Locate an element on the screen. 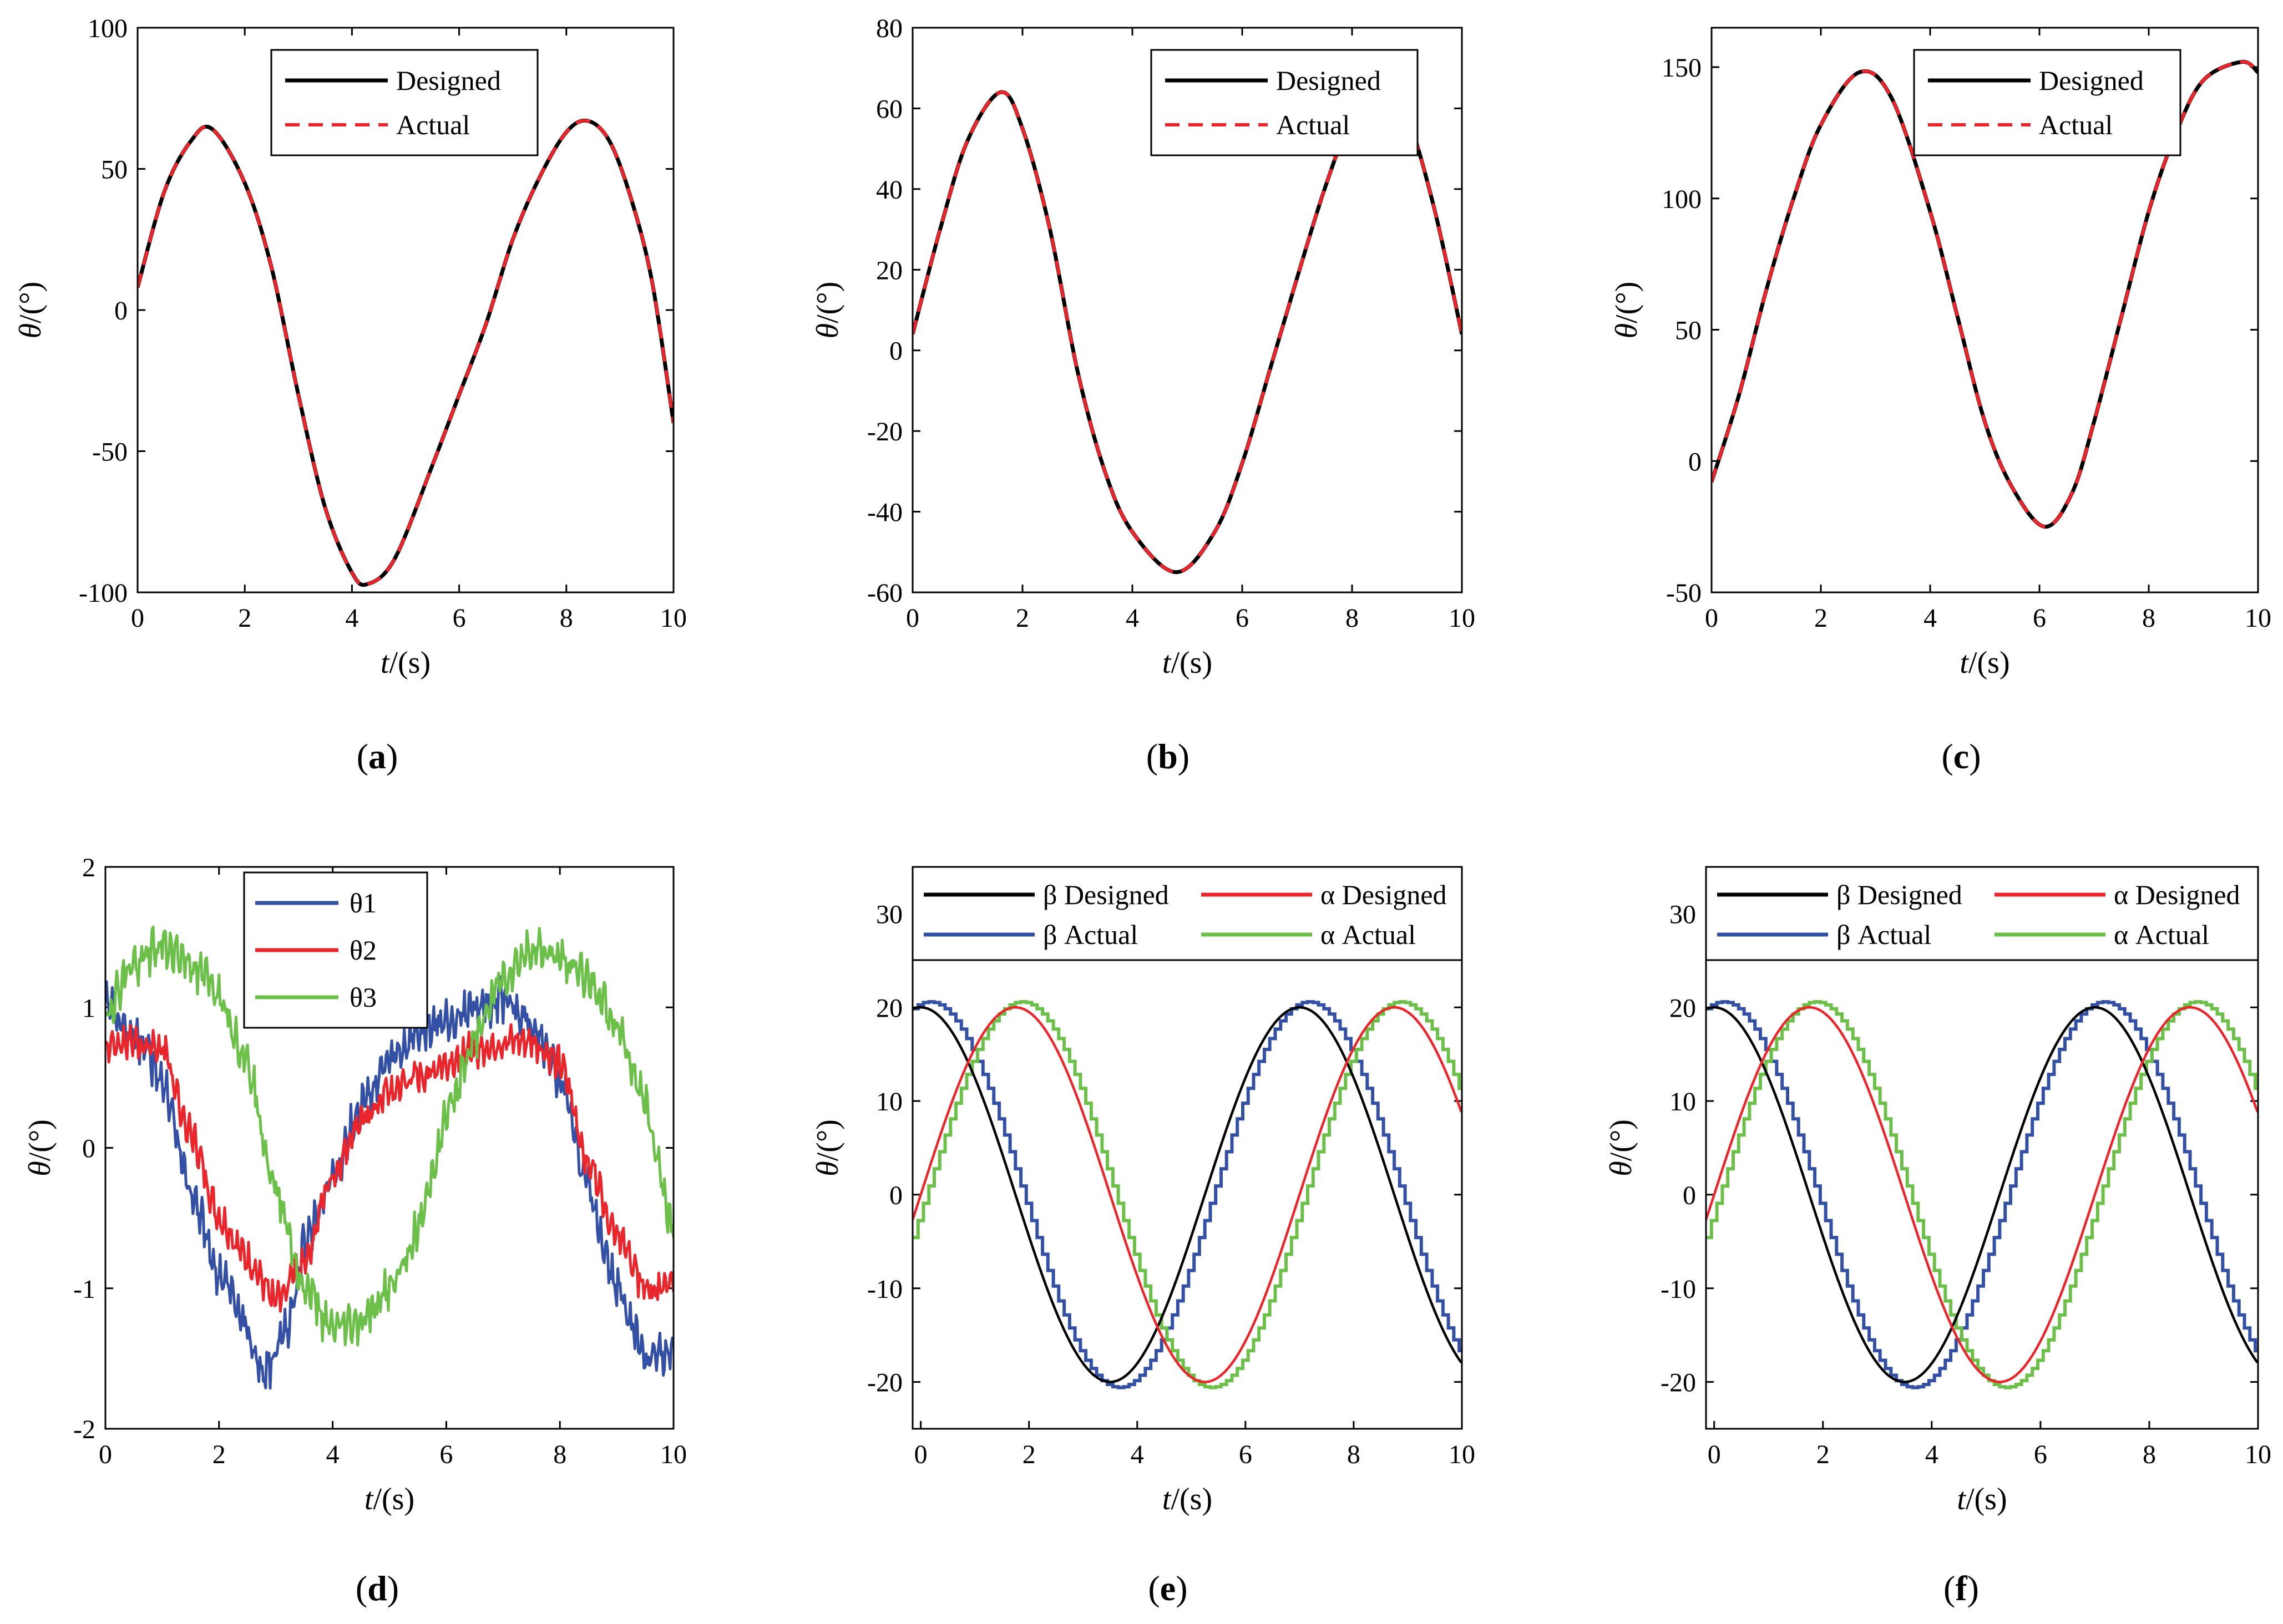  y-tick-label: -1 is located at coordinates (84, 1289).